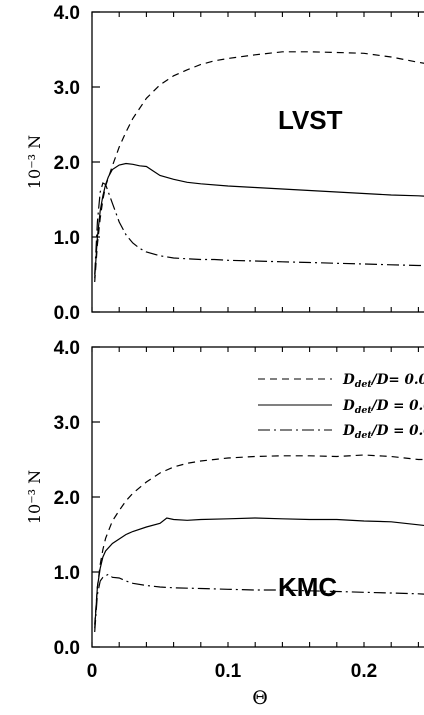 Image resolution: width=424 pixels, height=715 pixels. I want to click on legend-label-0-sub: det, so click(364, 384).